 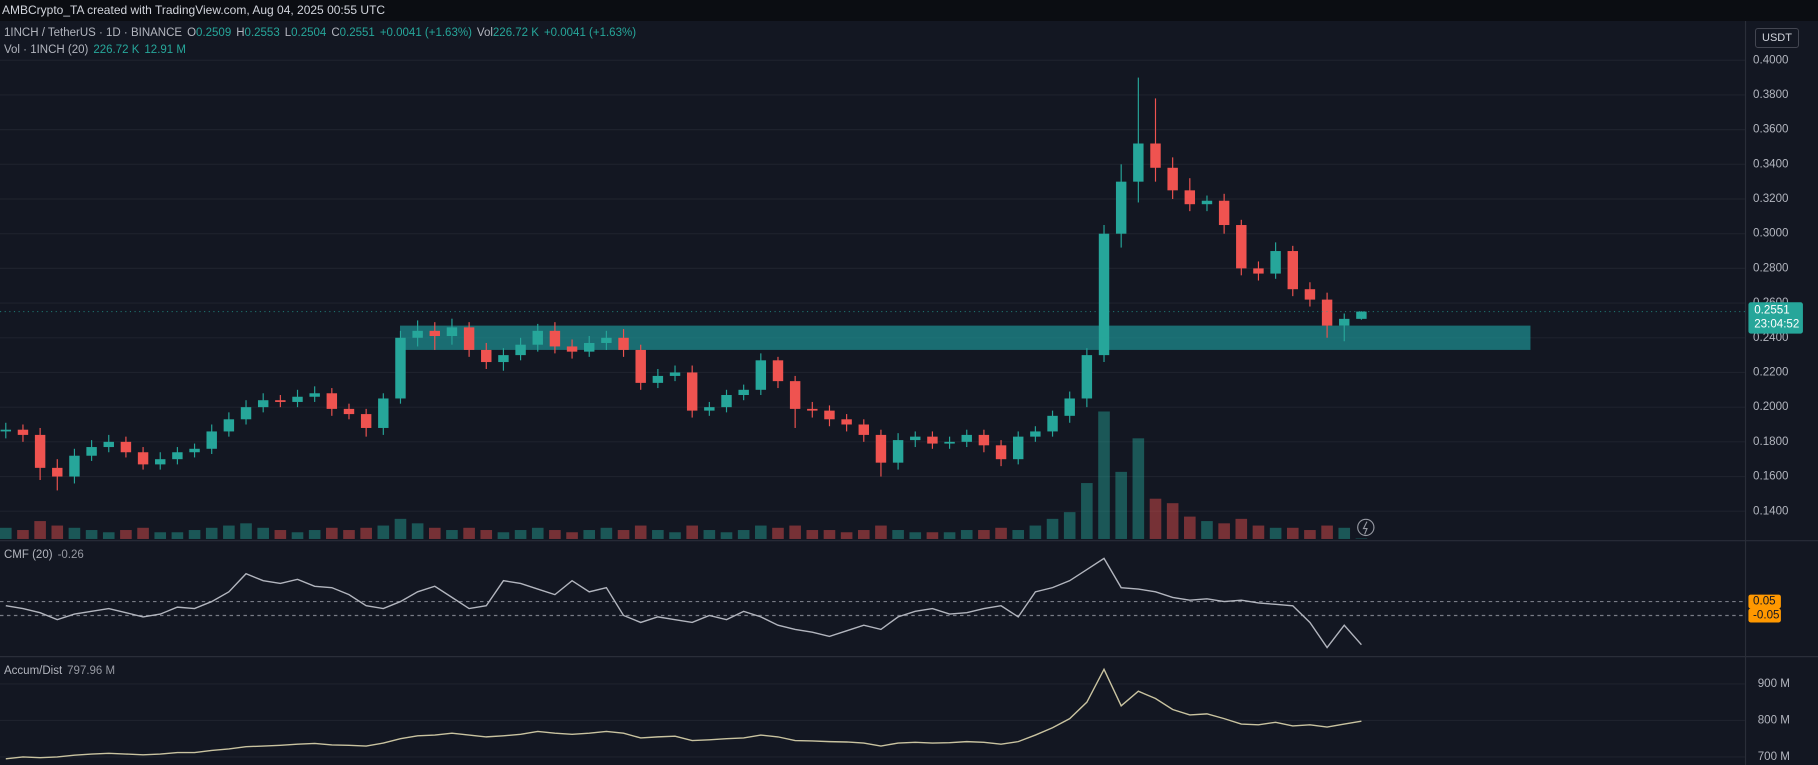 What do you see at coordinates (1770, 60) in the screenshot?
I see `y-tick-label: 0.4000` at bounding box center [1770, 60].